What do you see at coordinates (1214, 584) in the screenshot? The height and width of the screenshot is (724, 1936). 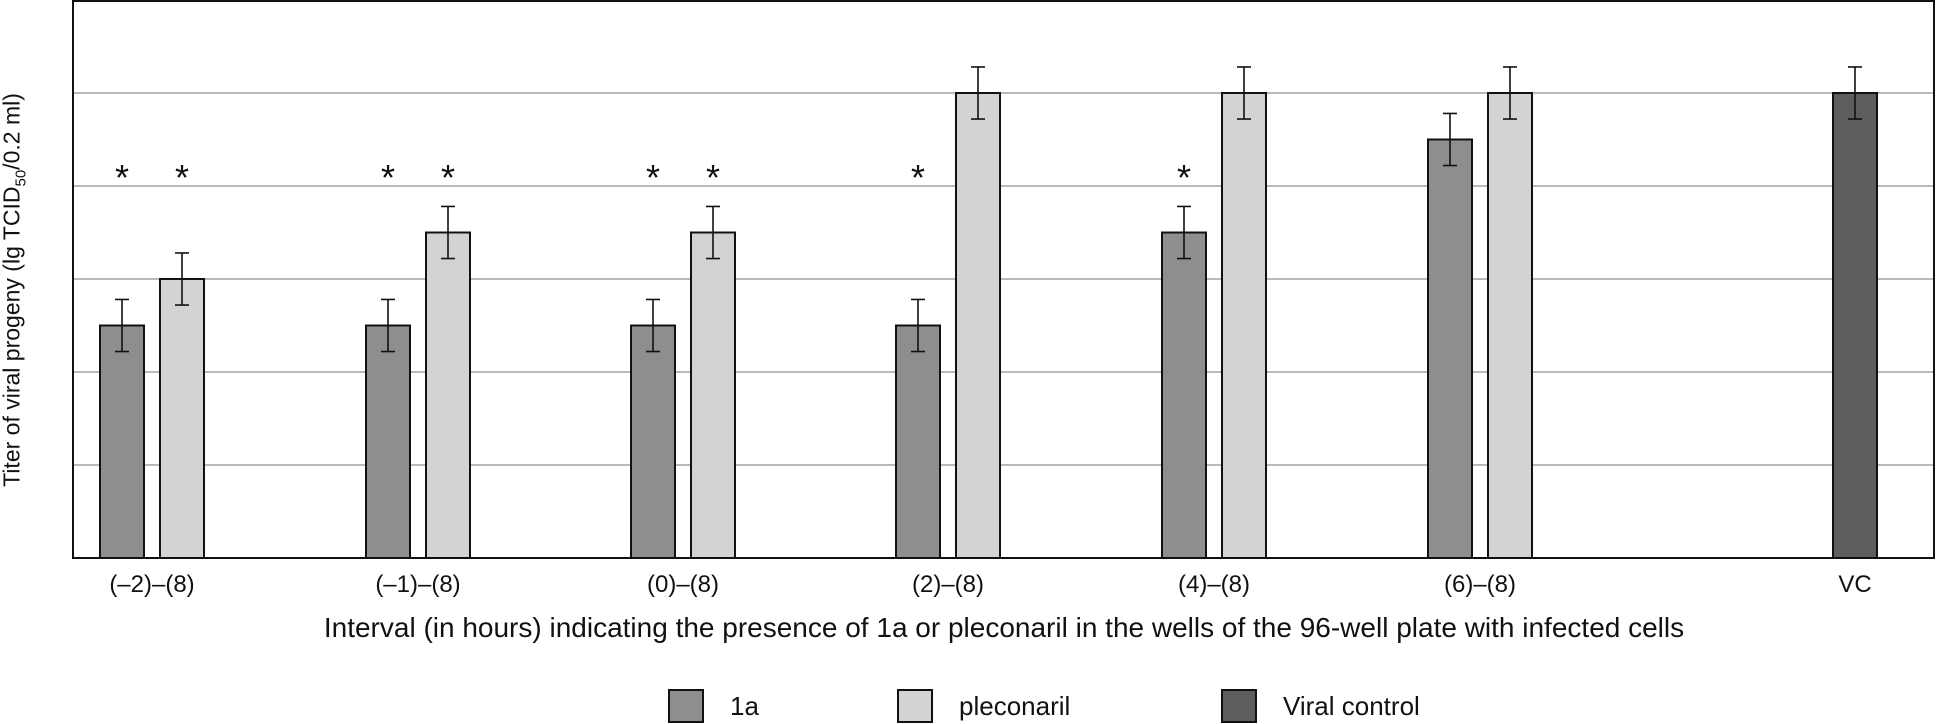 I see `x-tick-label: (4)–(8)` at bounding box center [1214, 584].